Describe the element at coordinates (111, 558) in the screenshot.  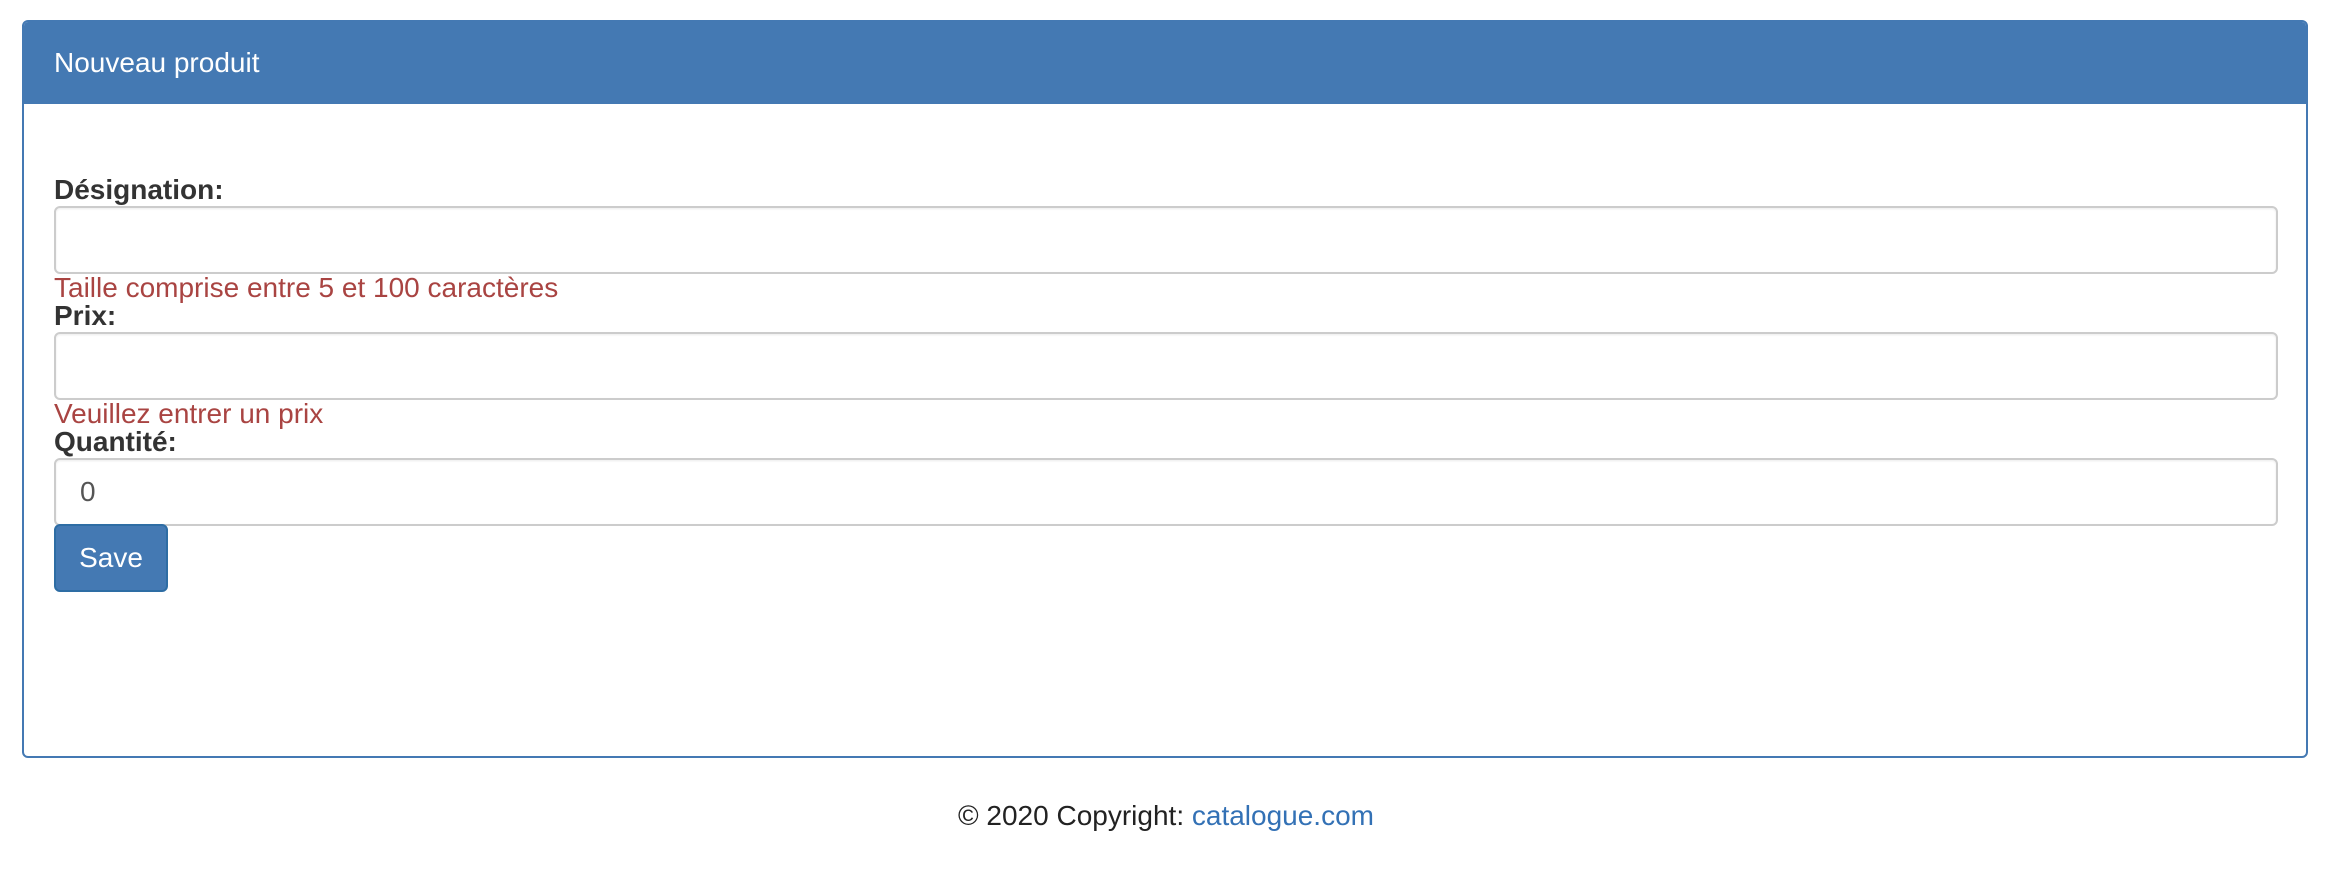
I see `save-button: Save` at that location.